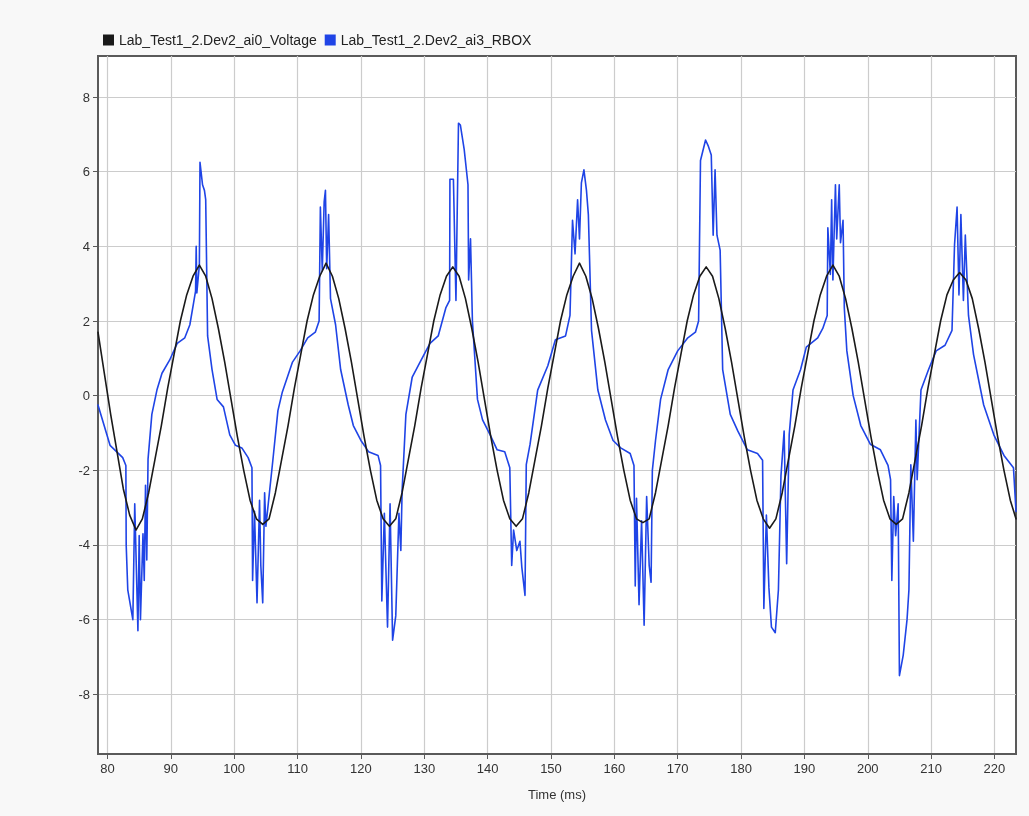  I want to click on y-tick-label: 6, so click(86, 172).